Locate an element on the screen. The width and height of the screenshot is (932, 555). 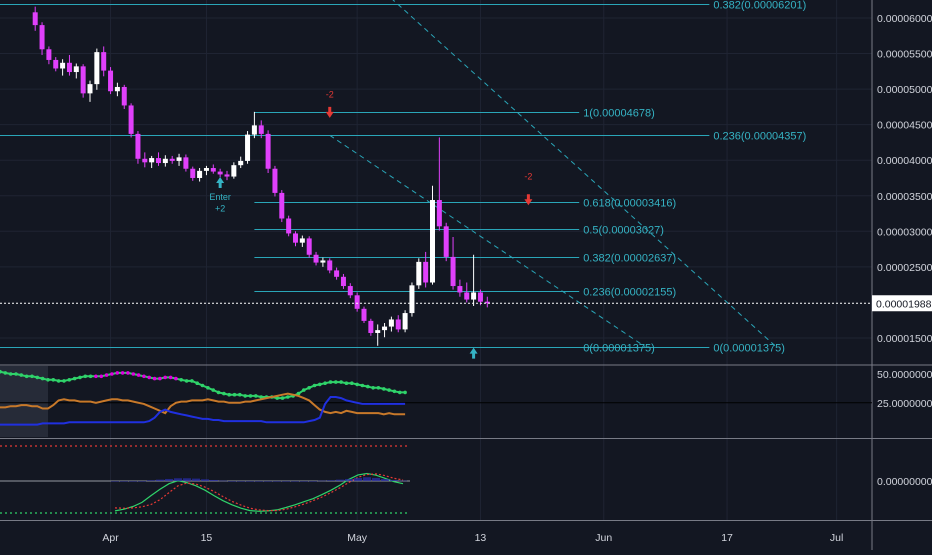
last-price-tag is located at coordinates (902, 303).